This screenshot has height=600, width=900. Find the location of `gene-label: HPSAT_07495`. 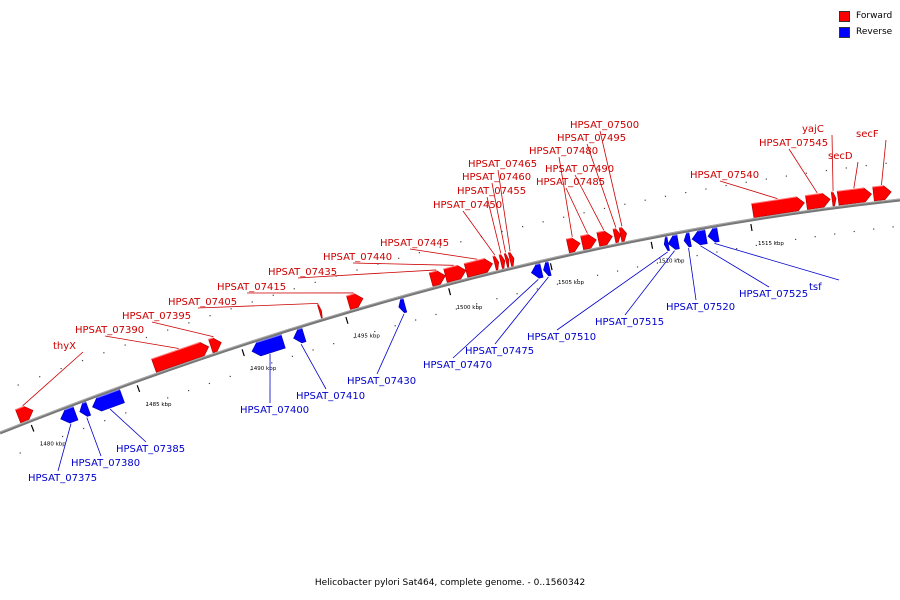

gene-label: HPSAT_07495 is located at coordinates (591, 138).